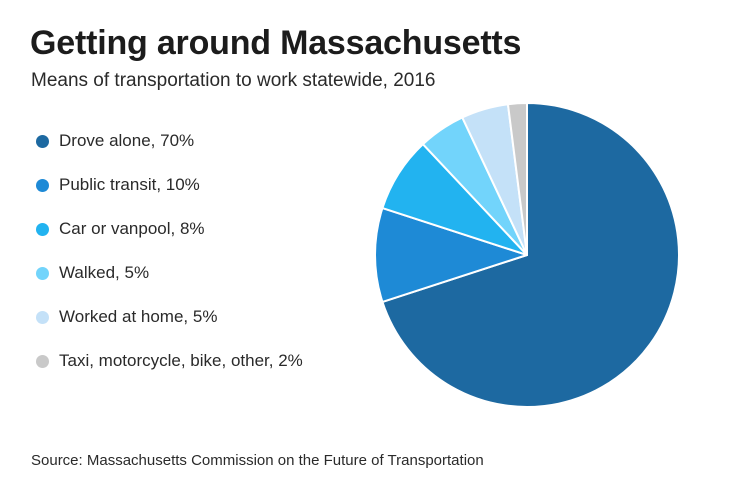  What do you see at coordinates (181, 360) in the screenshot?
I see `legend-label: Taxi, motorcycle, bike, other, 2%` at bounding box center [181, 360].